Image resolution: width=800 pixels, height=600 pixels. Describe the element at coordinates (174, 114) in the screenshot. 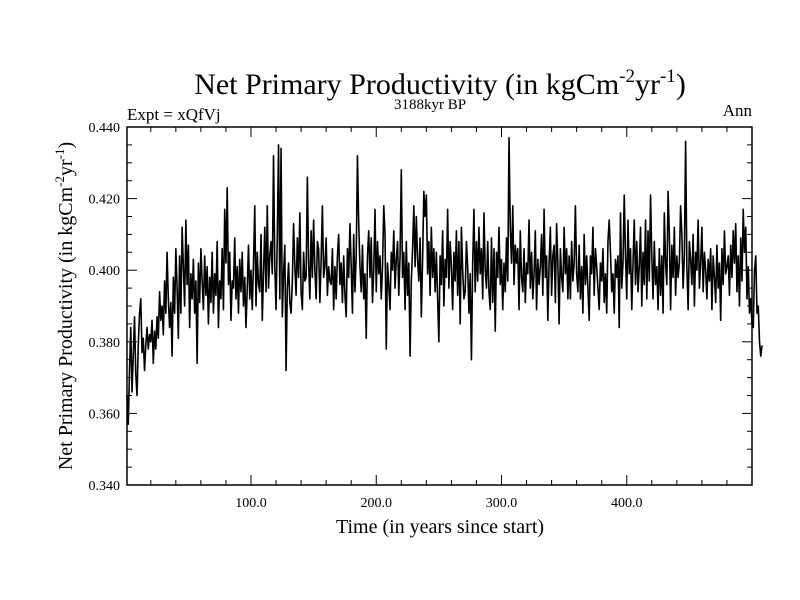

I see `experiment-label: Expt = xQfVj` at that location.